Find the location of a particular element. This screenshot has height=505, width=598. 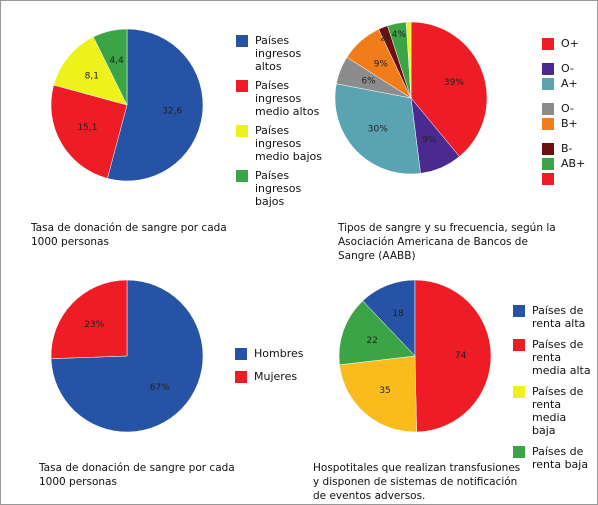

legend-label: Países ingresos bajos is located at coordinates (278, 188).